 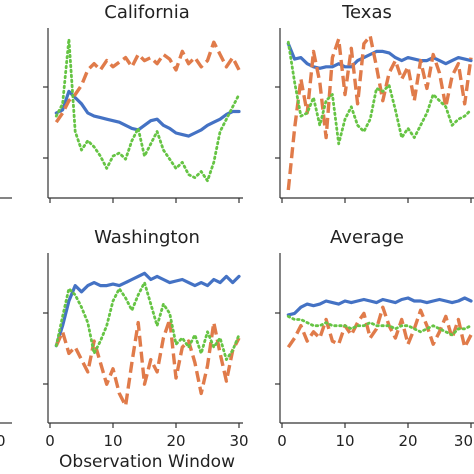 I want to click on x-axis-label: Observation Window, so click(x=147, y=462).